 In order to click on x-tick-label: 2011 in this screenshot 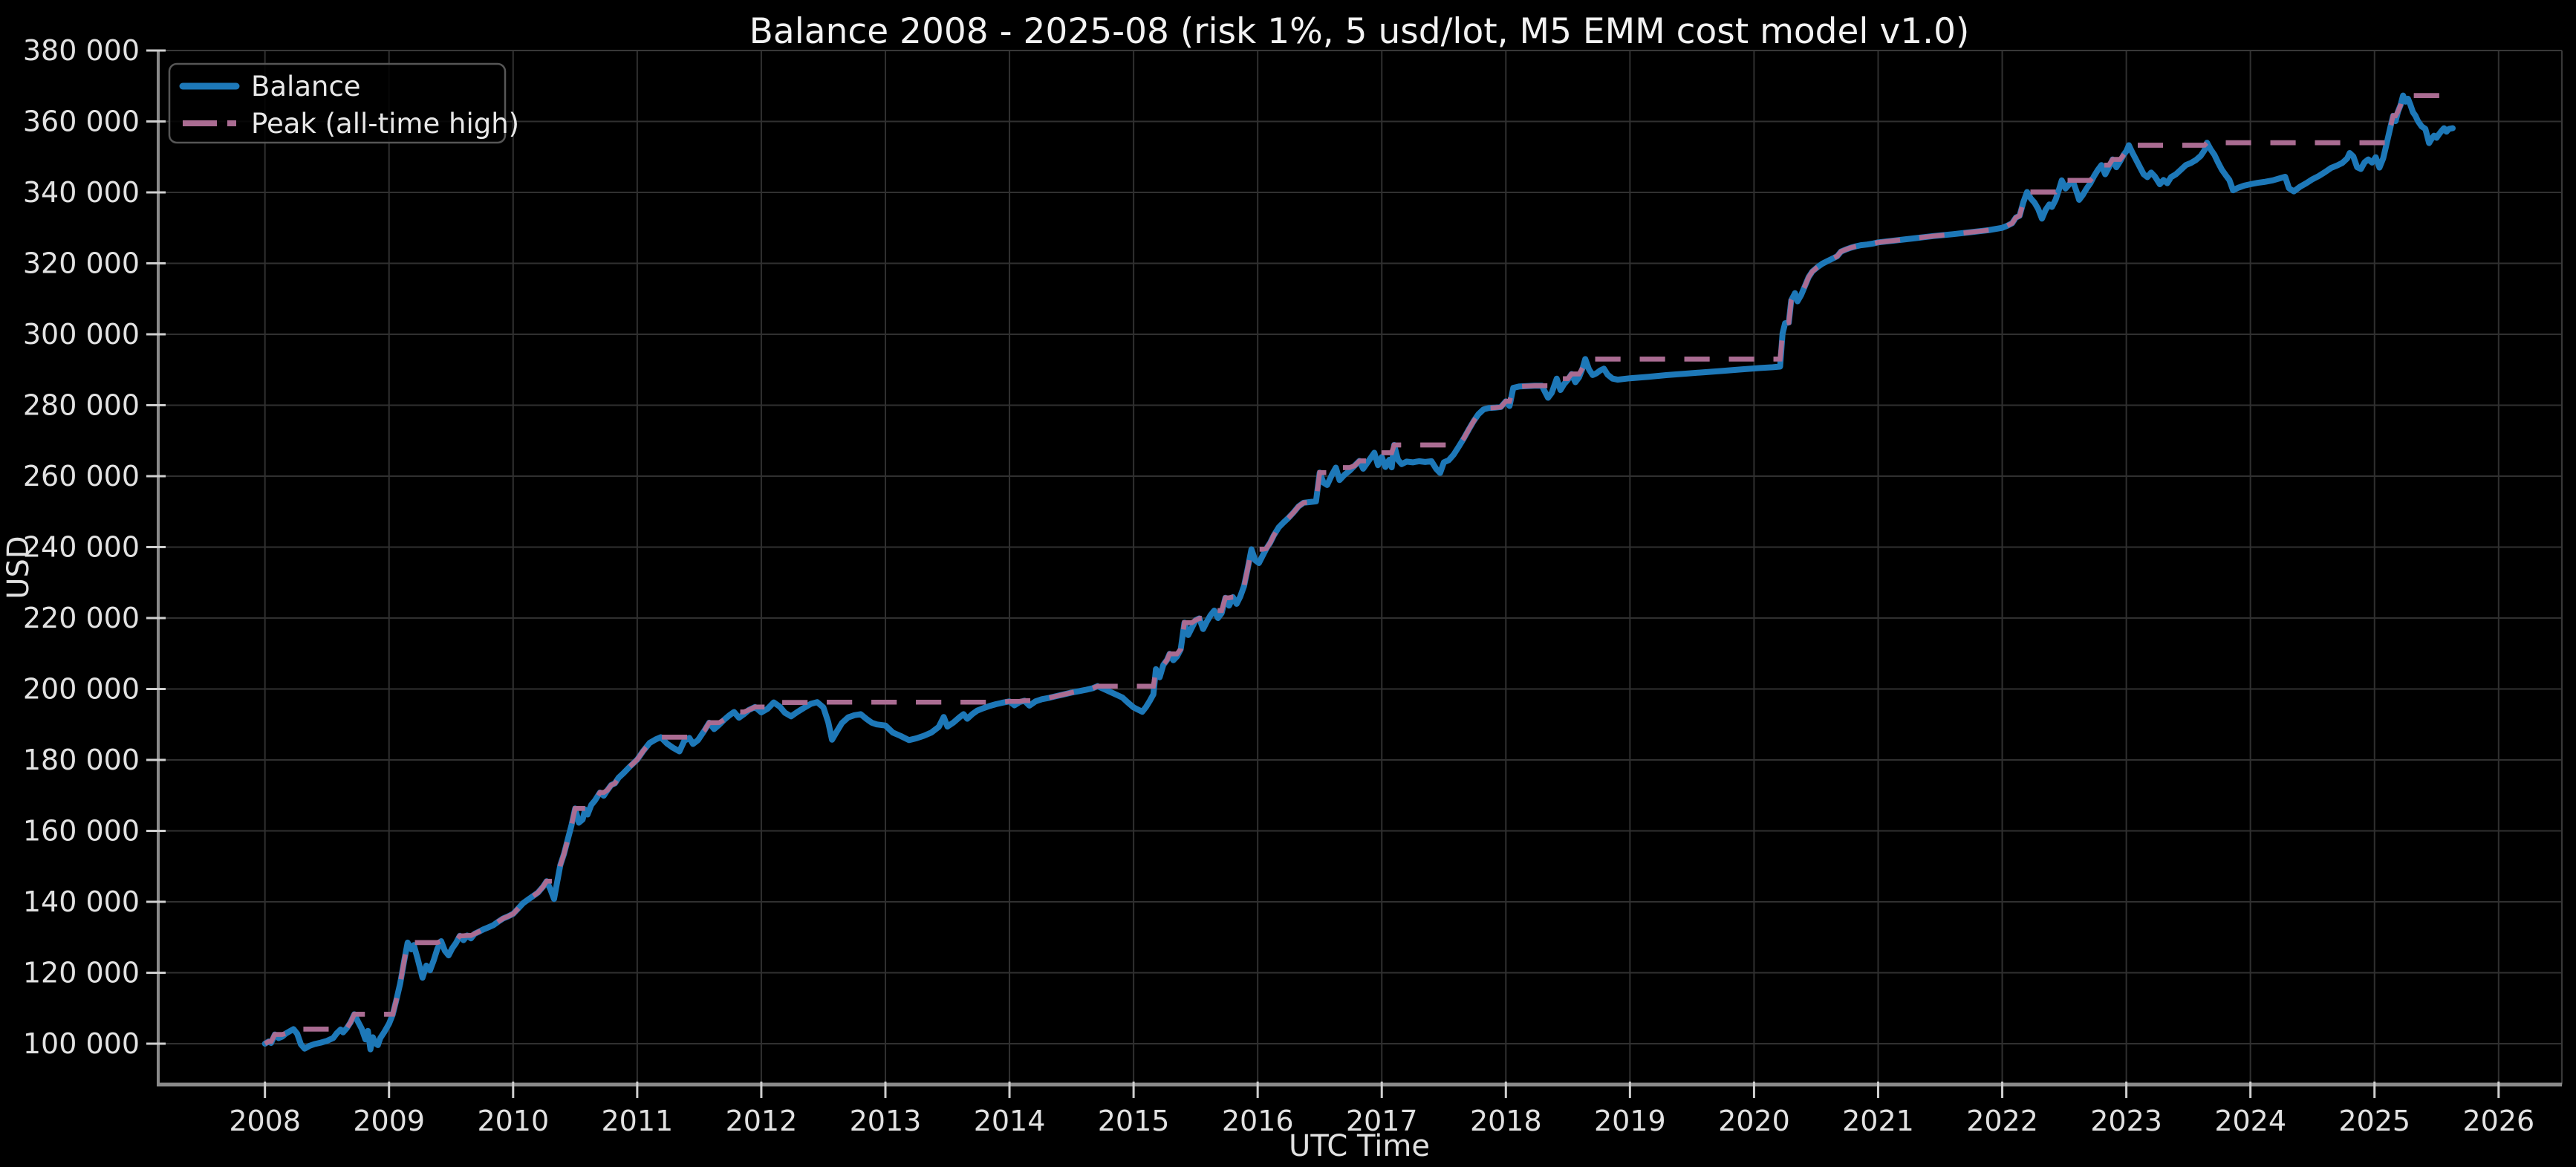, I will do `click(638, 1121)`.